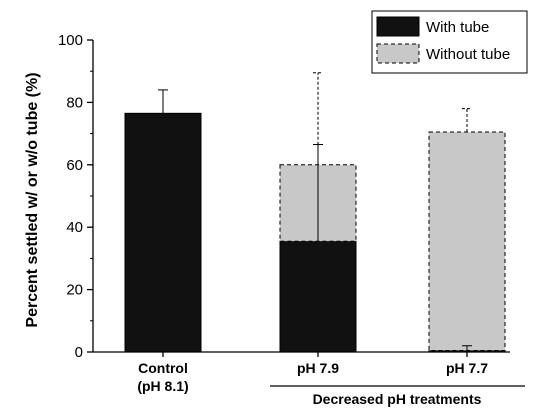 The width and height of the screenshot is (538, 409). What do you see at coordinates (162, 386) in the screenshot?
I see `category-sublabel-0: (pH 8.1)` at bounding box center [162, 386].